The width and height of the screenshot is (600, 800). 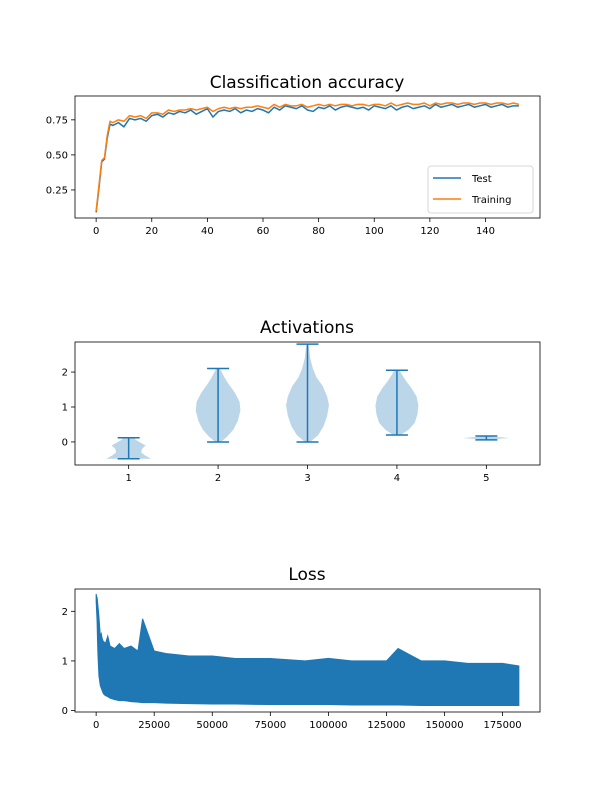 What do you see at coordinates (481, 179) in the screenshot?
I see `legend-test-label: Test` at bounding box center [481, 179].